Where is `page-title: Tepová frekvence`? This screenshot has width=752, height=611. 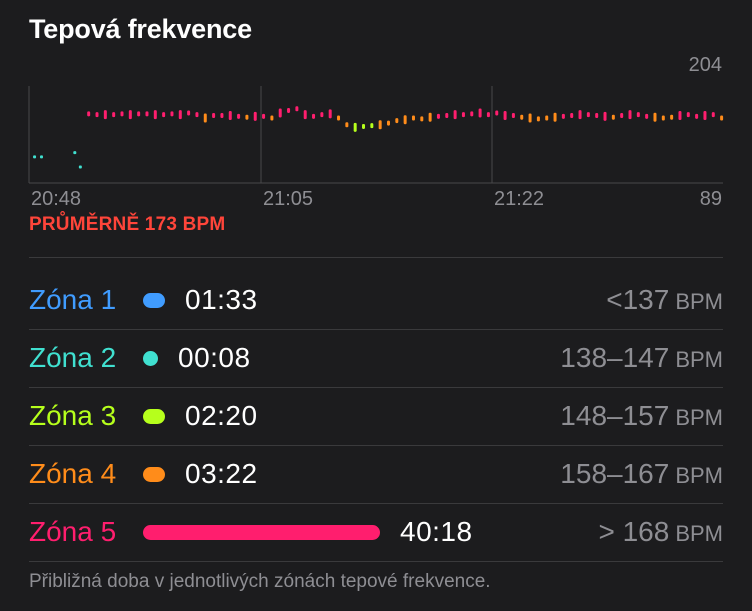 page-title: Tepová frekvence is located at coordinates (140, 29).